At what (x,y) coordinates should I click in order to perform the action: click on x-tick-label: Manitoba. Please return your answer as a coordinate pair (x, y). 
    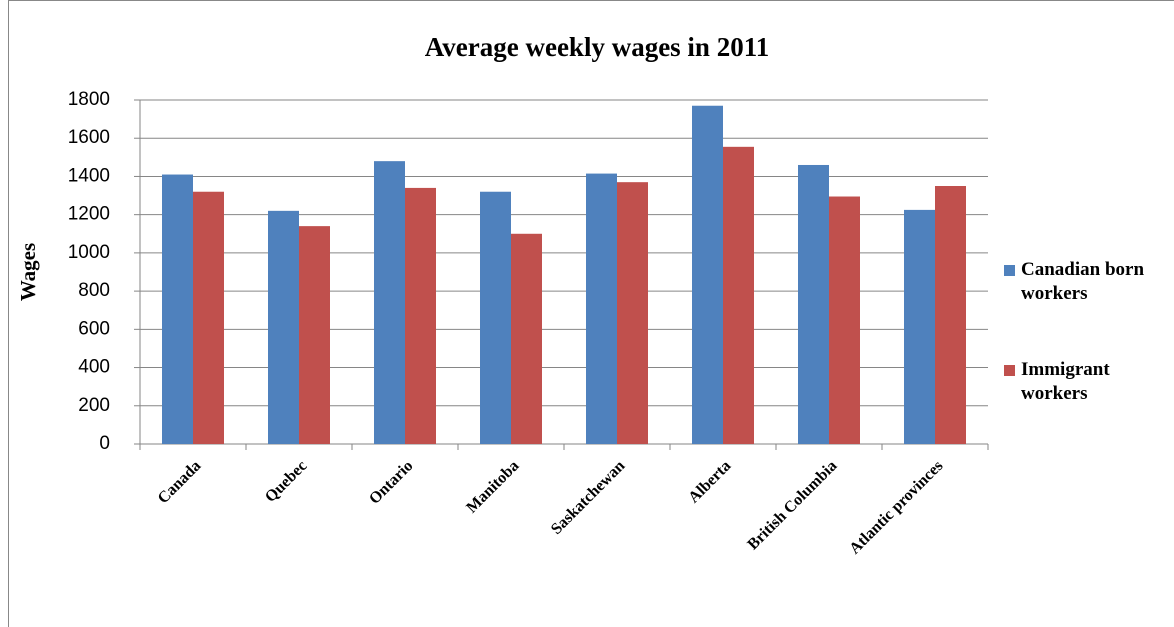
    Looking at the image, I should click on (492, 486).